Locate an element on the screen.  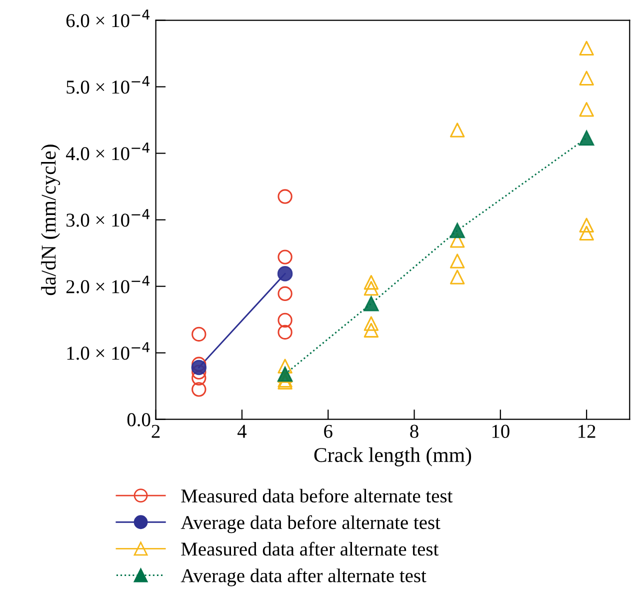
y-tick-label: 2.0 × 10$^{−4}$ is located at coordinates (108, 285).